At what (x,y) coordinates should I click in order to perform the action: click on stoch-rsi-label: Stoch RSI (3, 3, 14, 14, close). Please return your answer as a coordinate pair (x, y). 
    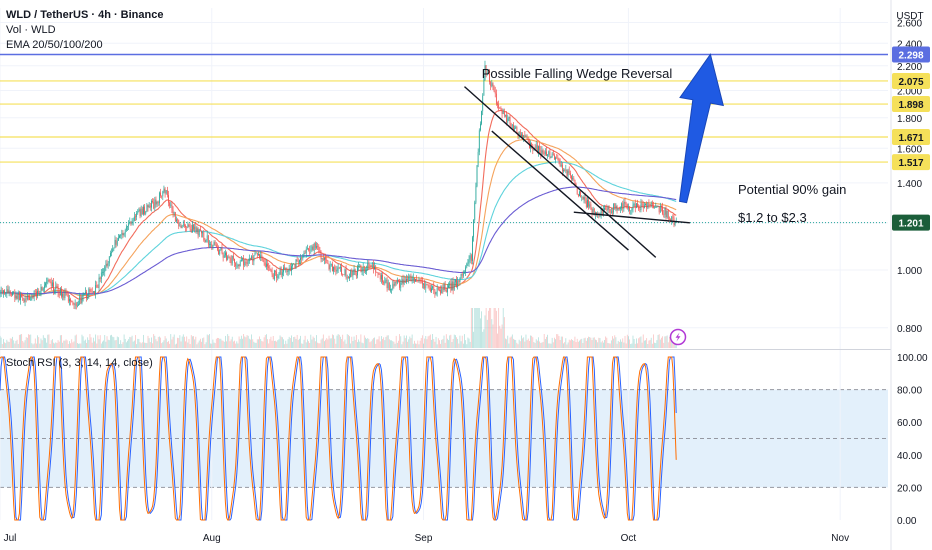
    Looking at the image, I should click on (79, 363).